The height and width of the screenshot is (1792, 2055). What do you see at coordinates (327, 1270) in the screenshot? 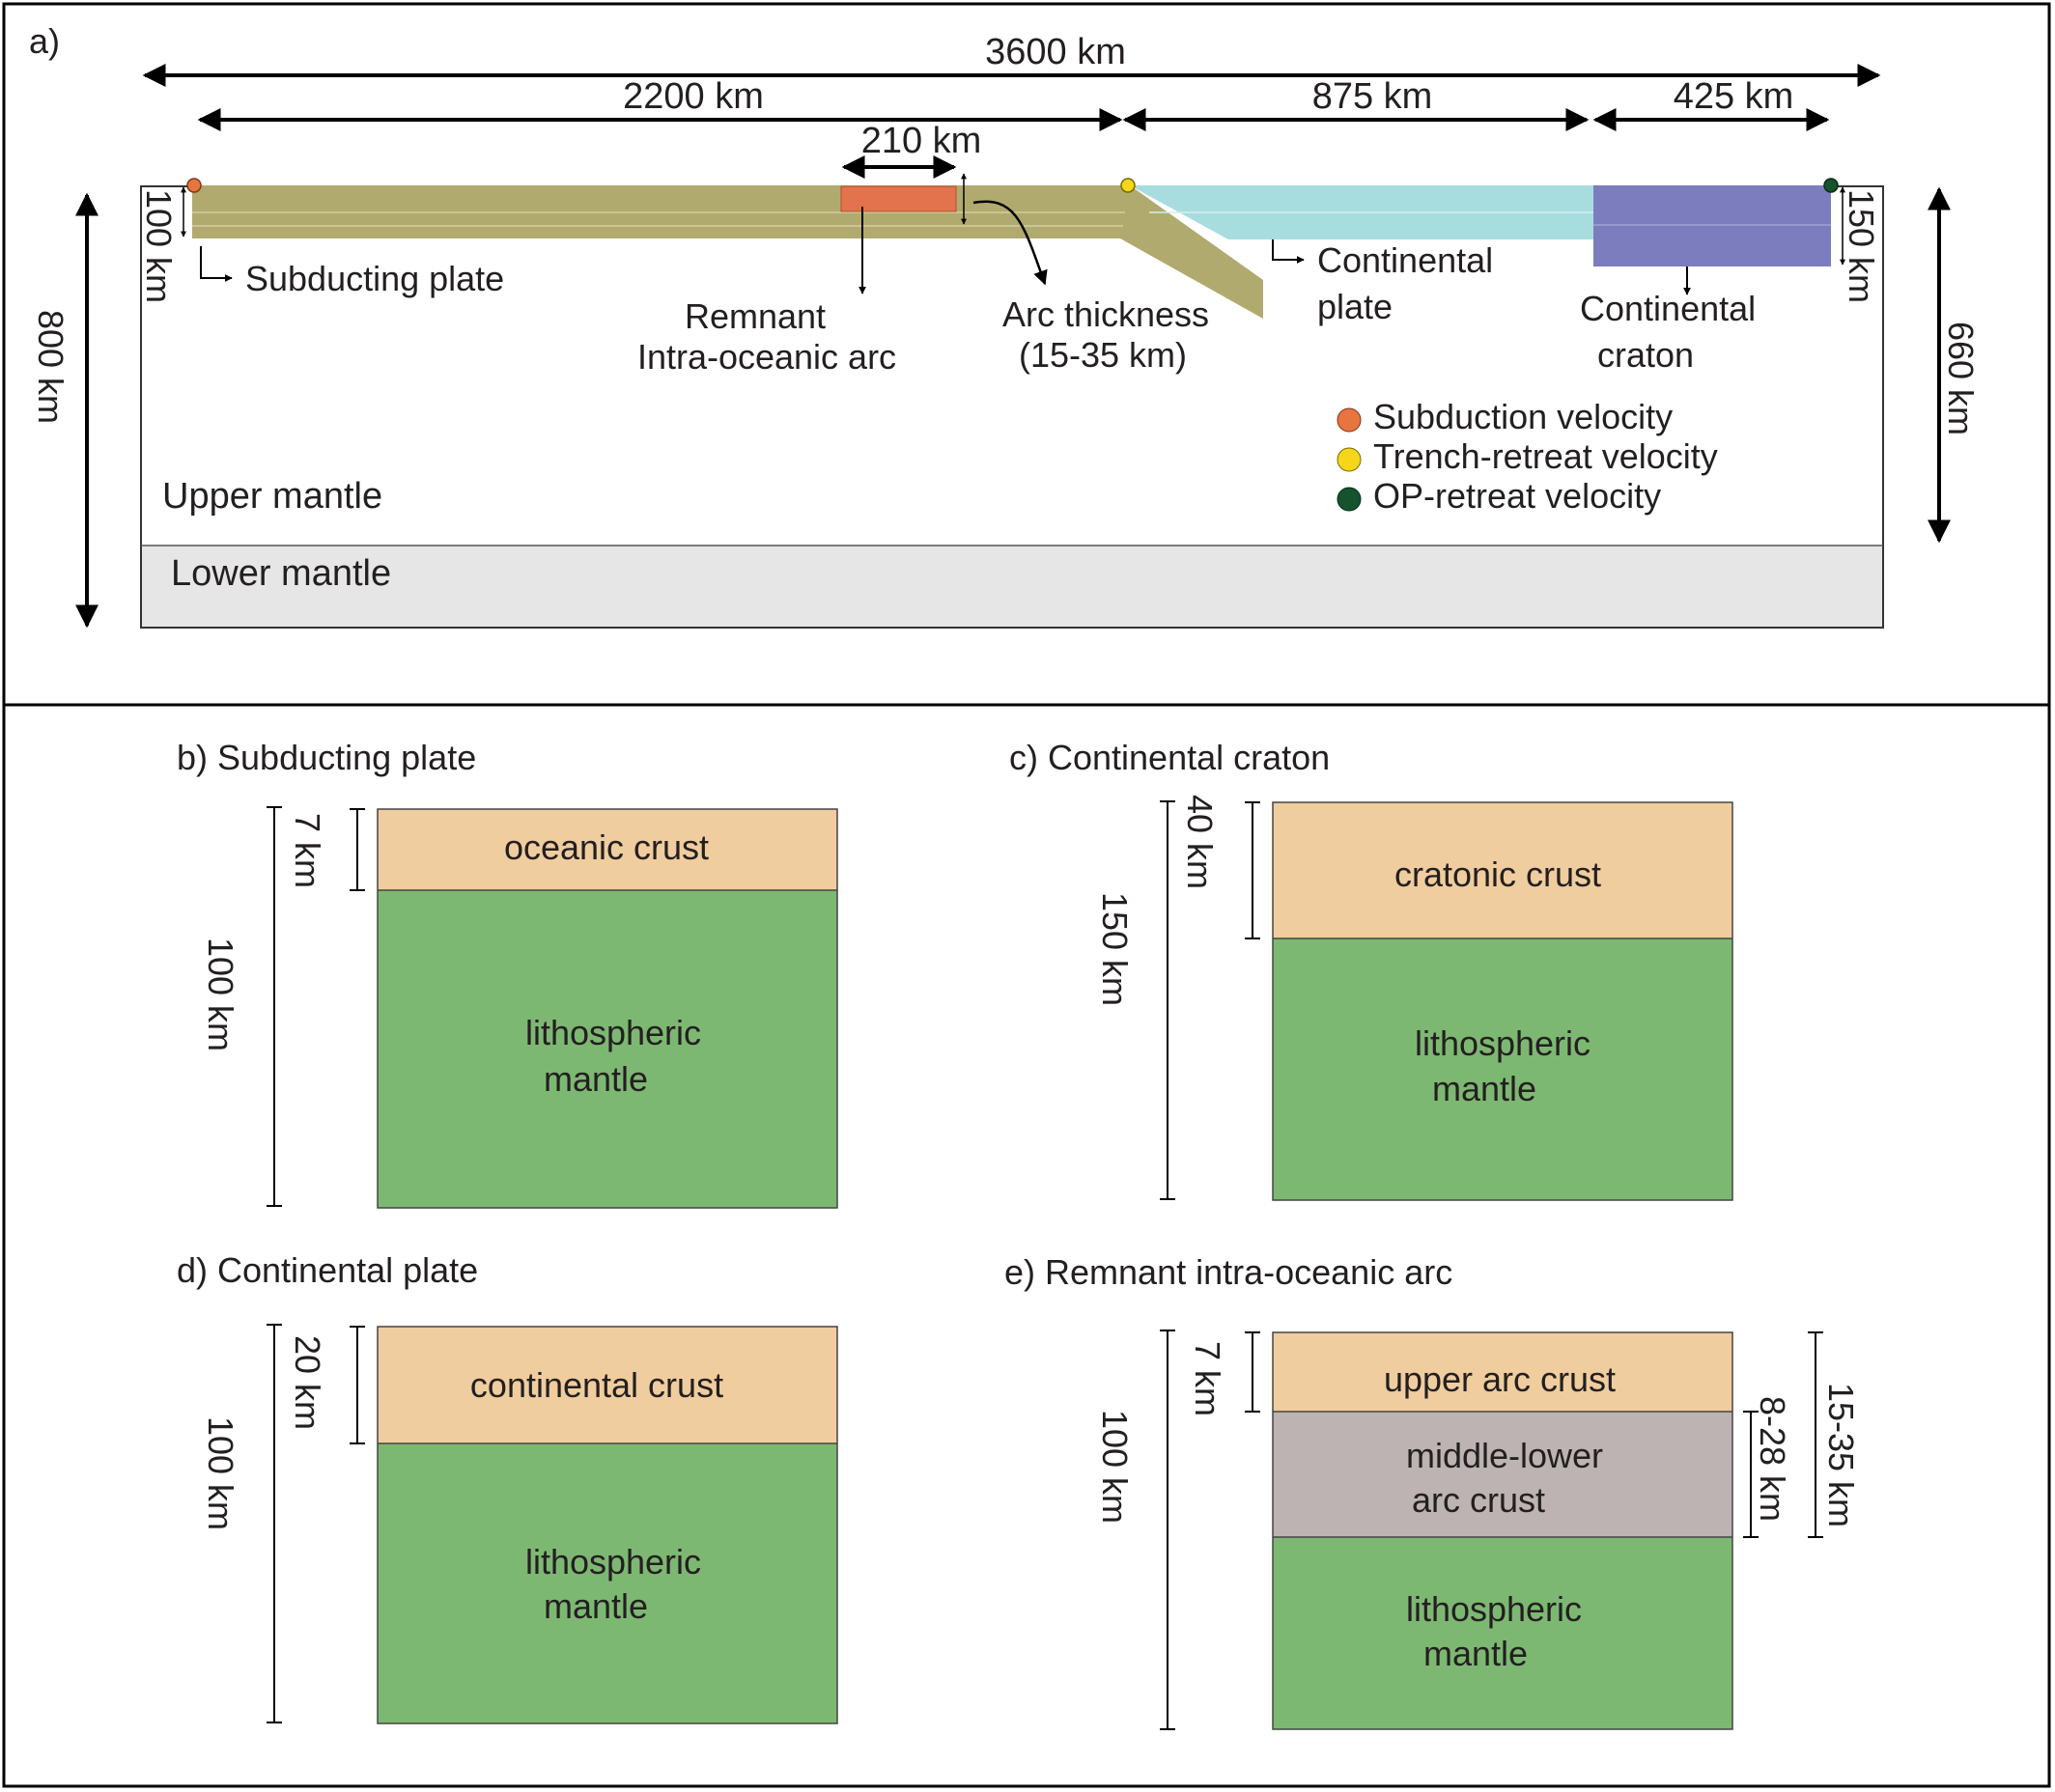
I see `panel-d-title: d) Continental plate` at bounding box center [327, 1270].